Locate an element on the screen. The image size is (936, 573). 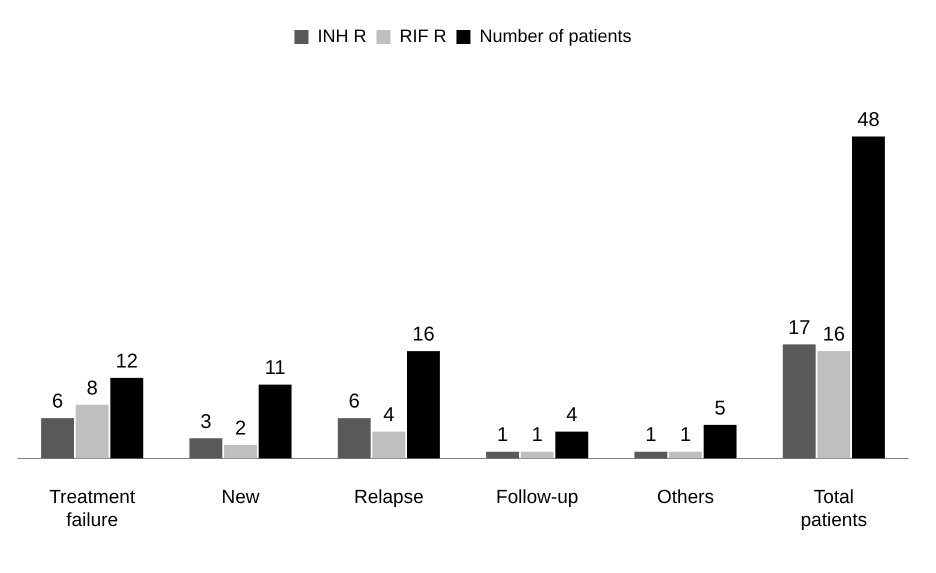
legend-label: RIF R is located at coordinates (422, 36).